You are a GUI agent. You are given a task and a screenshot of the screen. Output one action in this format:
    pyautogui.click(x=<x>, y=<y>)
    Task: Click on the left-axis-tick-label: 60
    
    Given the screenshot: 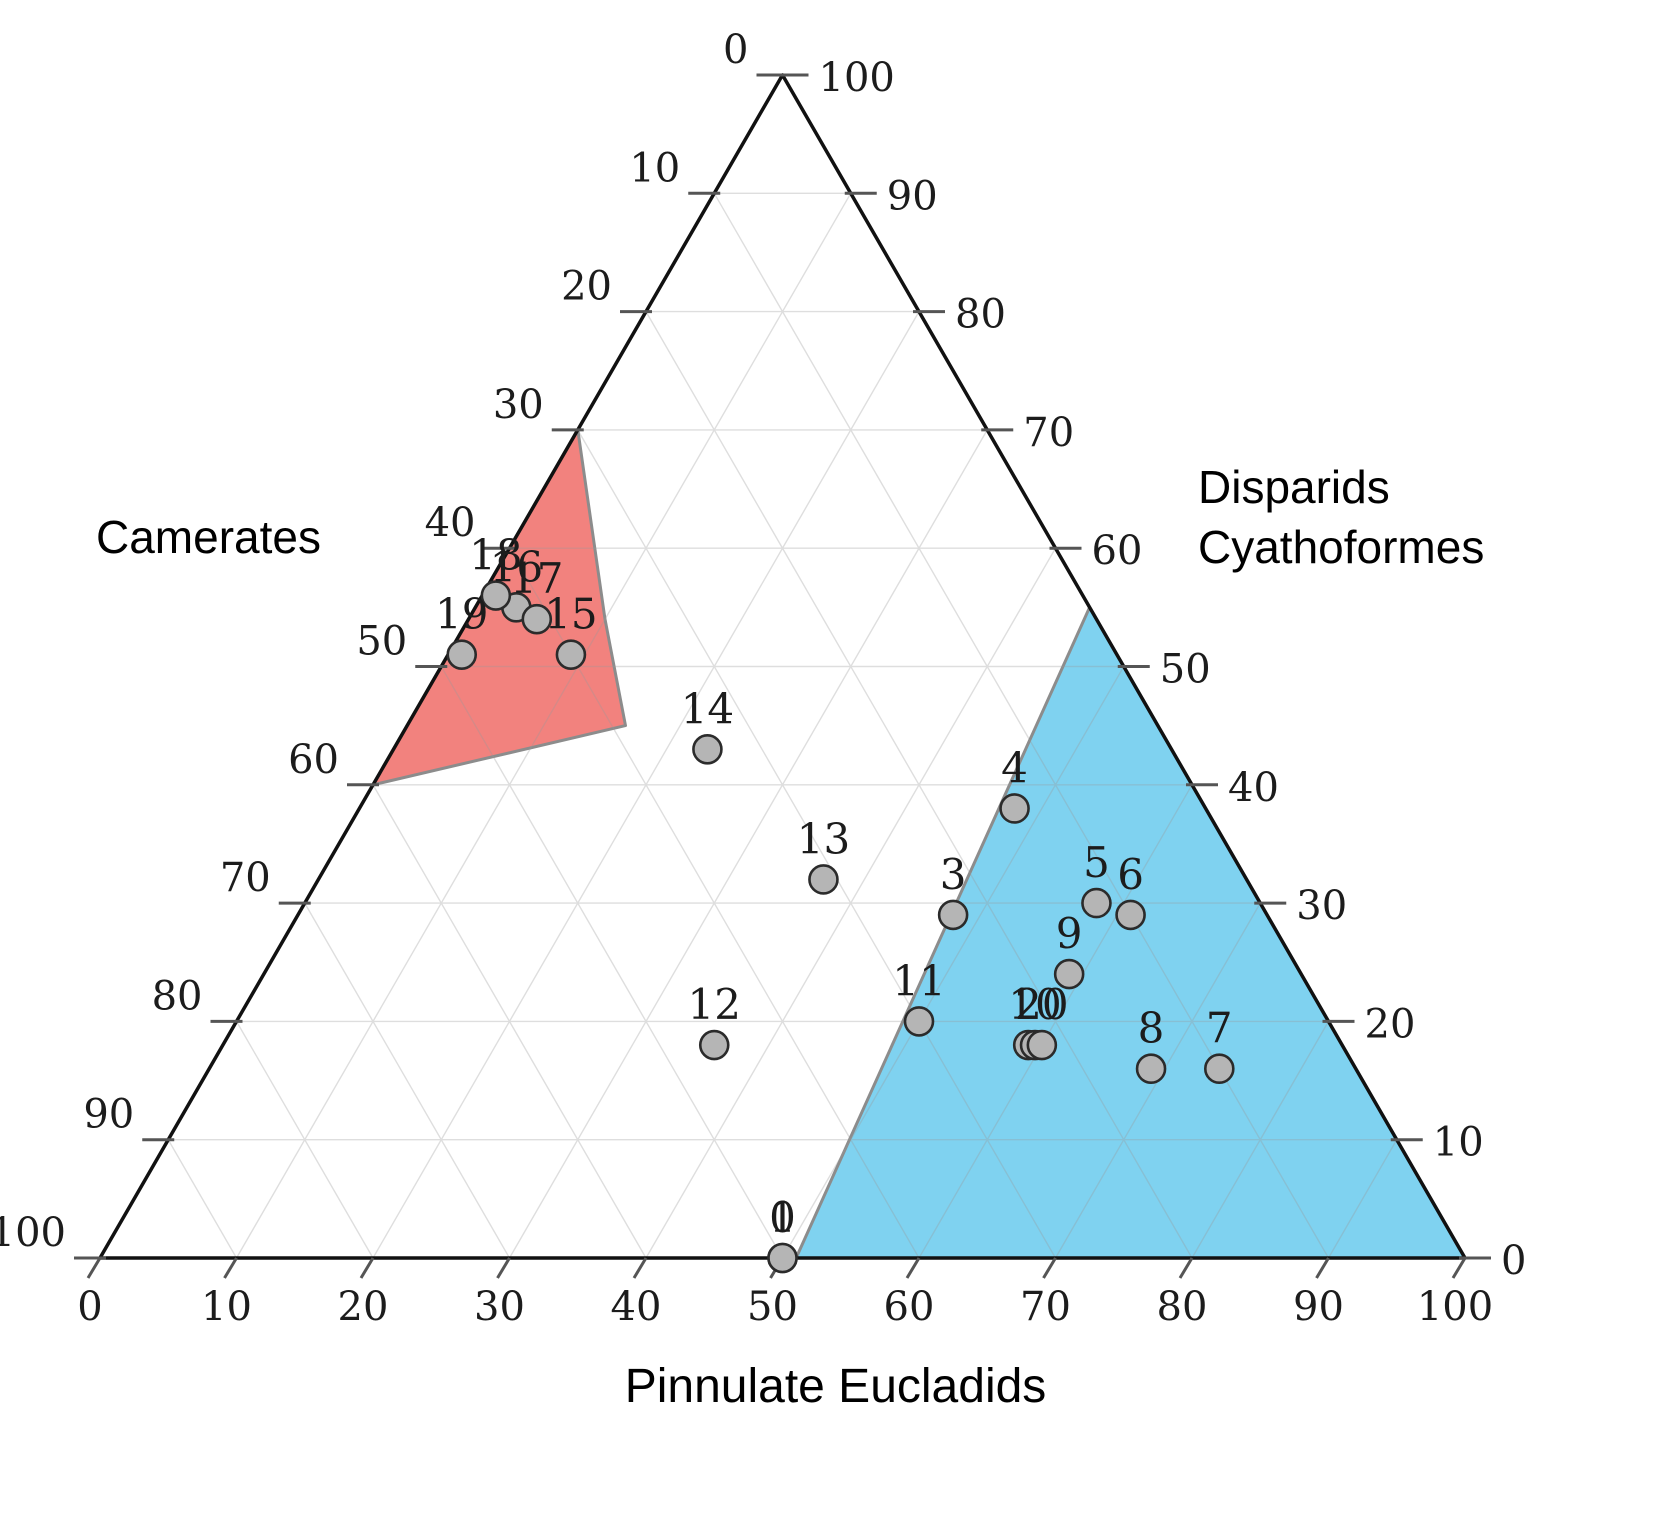 What is the action you would take?
    pyautogui.click(x=313, y=760)
    